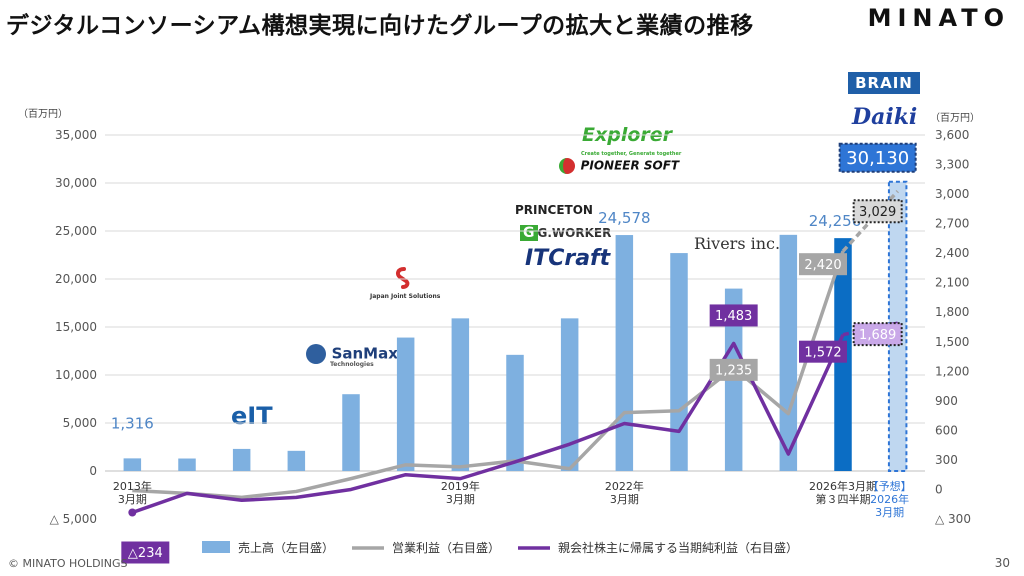 The height and width of the screenshot is (576, 1024). Describe the element at coordinates (889, 512) in the screenshot. I see `x-label-14: 3月期` at that location.